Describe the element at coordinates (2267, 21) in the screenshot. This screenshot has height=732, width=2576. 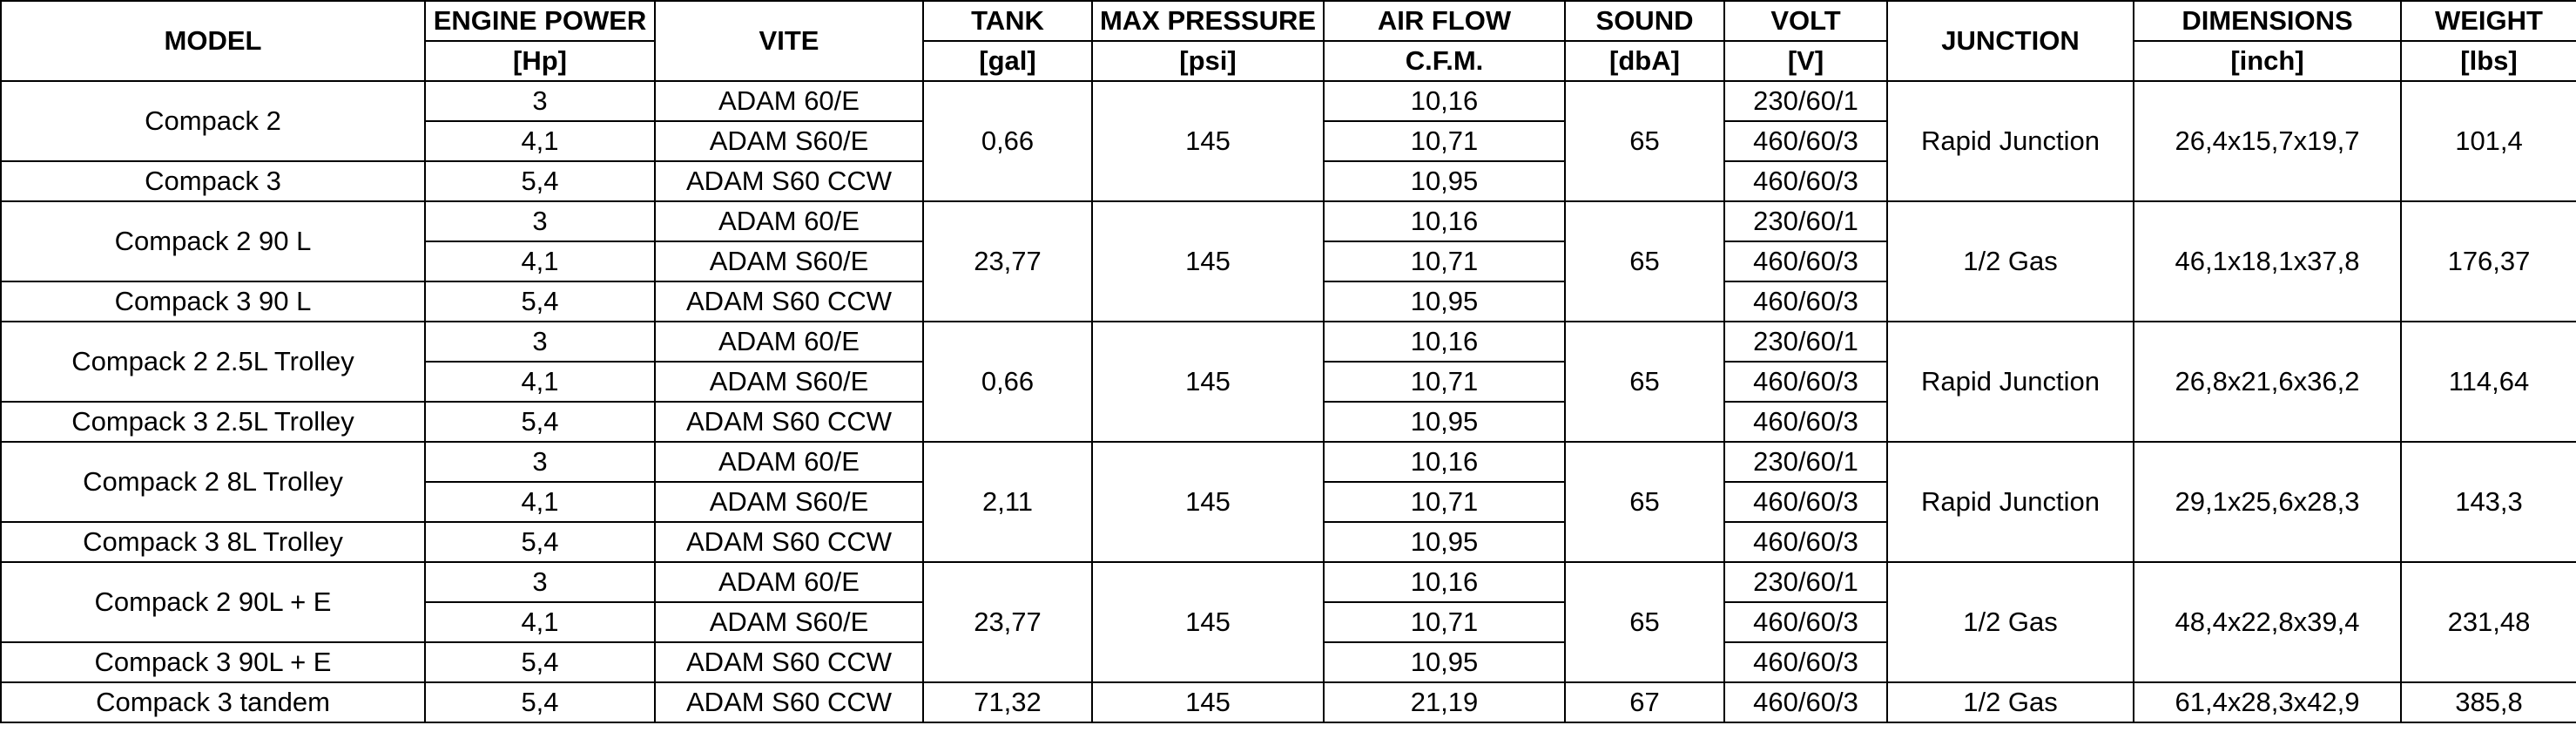
I see `header-dimensions: DIMENSIONS` at that location.